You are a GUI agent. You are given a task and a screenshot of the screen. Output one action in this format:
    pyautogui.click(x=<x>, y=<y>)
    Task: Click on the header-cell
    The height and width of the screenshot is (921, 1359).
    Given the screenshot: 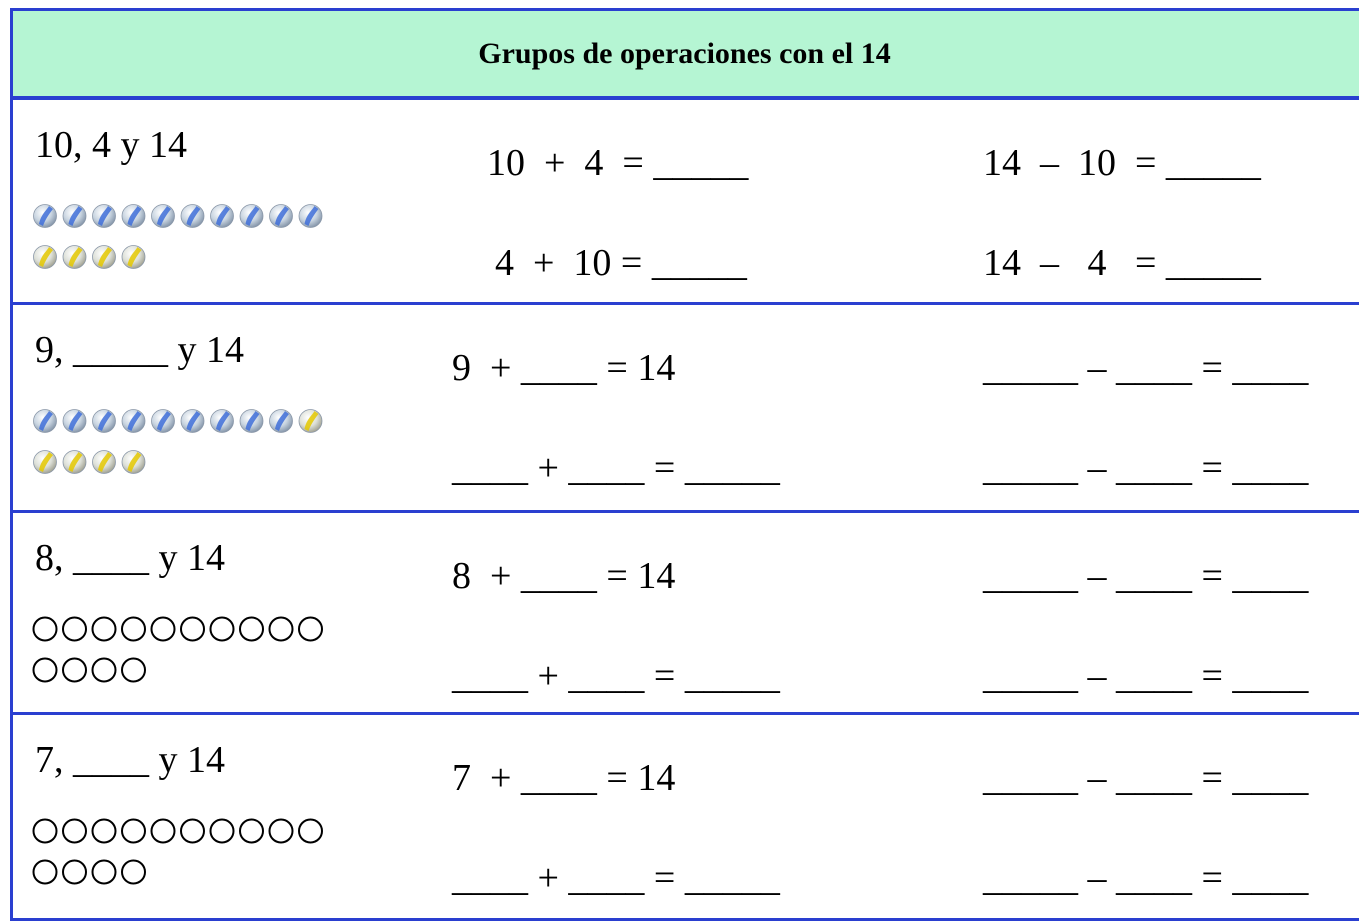 What is the action you would take?
    pyautogui.click(x=684, y=53)
    